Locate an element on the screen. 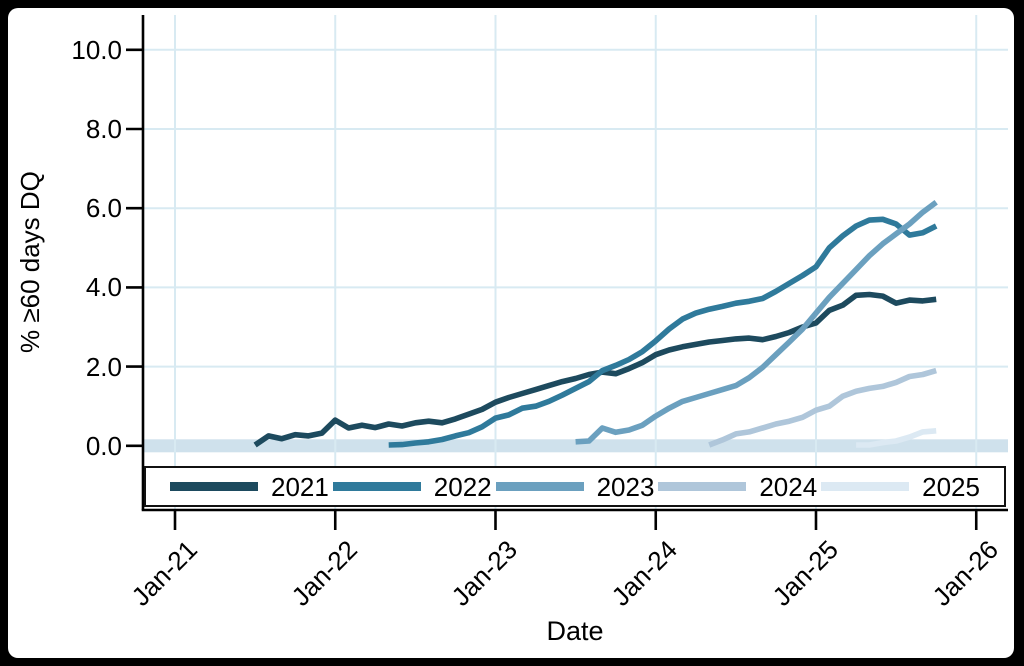 The image size is (1024, 666). legend-item-2025: 2025 is located at coordinates (900, 487).